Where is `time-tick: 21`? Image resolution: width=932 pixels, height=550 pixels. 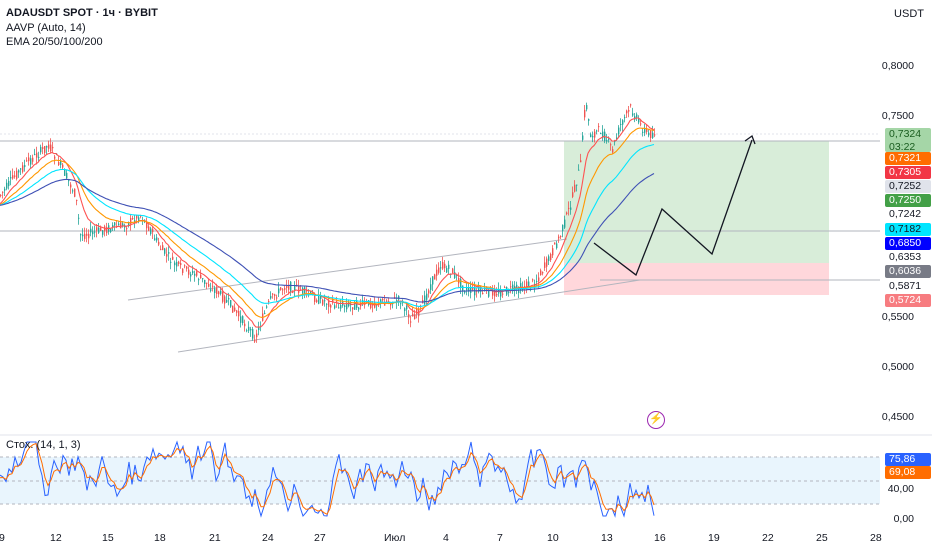 time-tick: 21 is located at coordinates (215, 538).